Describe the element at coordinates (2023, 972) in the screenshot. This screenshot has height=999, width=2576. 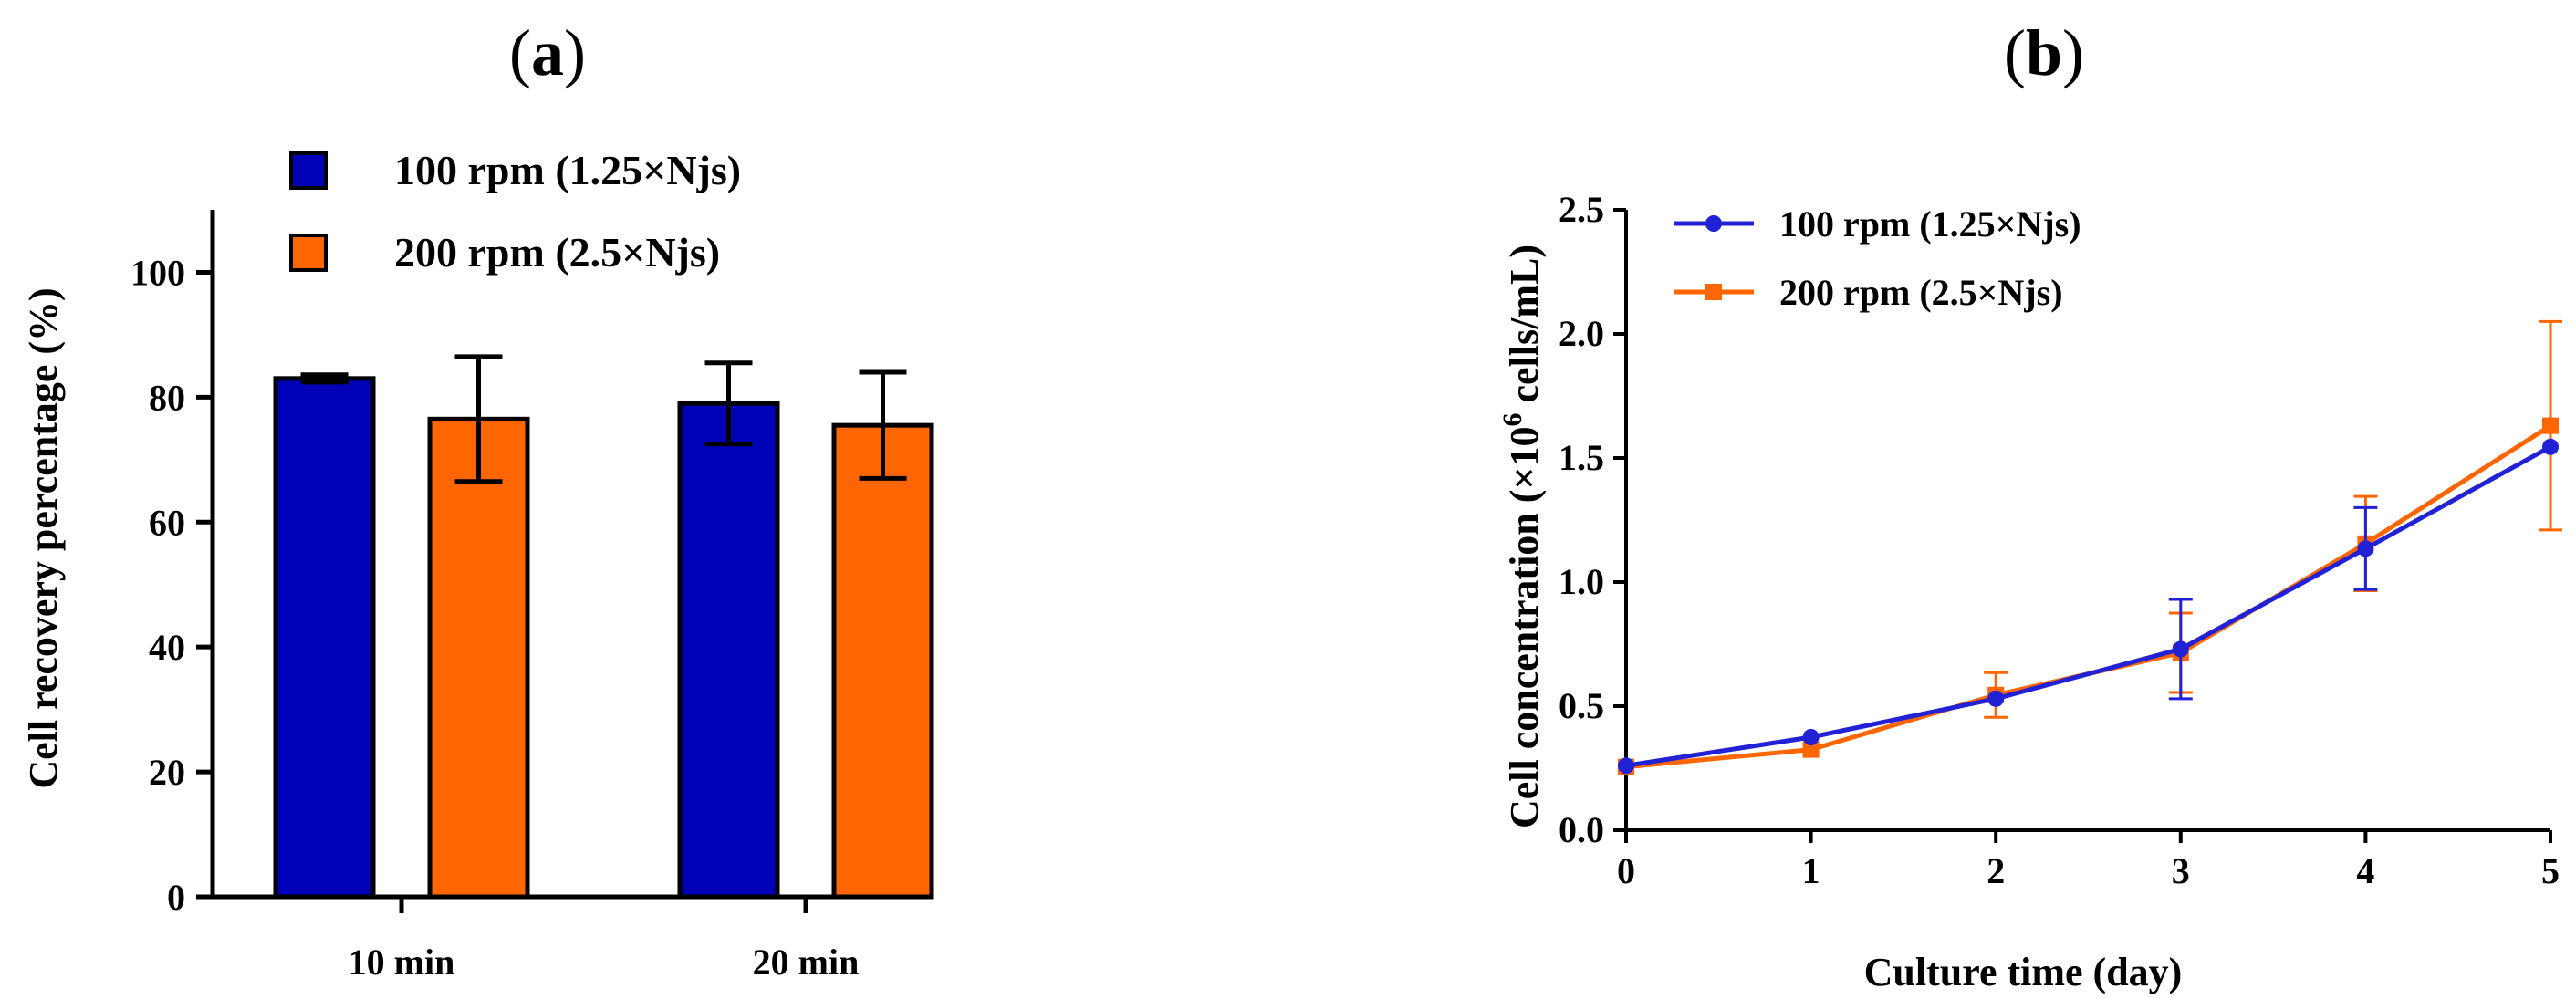
I see `x-axis-title: Culture time (day)` at that location.